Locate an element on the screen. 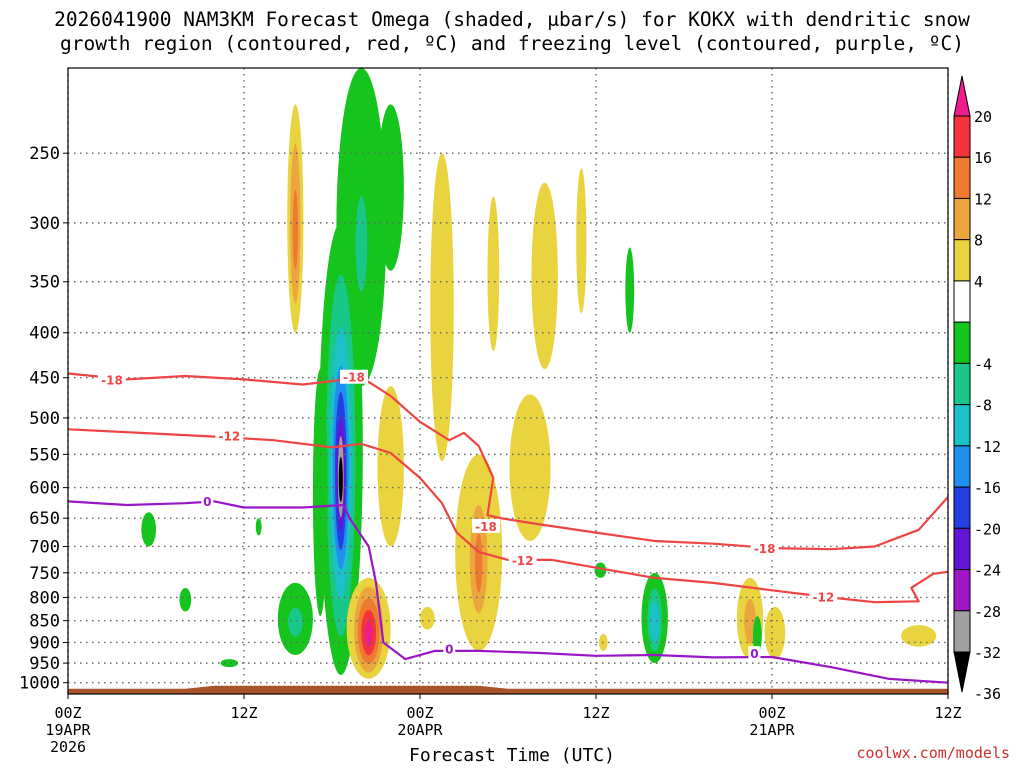 This screenshot has height=768, width=1024. y-tick-label-250: 250 is located at coordinates (44, 154).